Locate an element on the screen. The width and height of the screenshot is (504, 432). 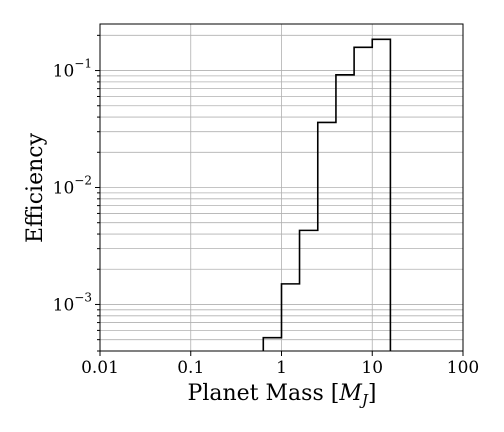
x-tick-label: 0.01 is located at coordinates (100, 368).